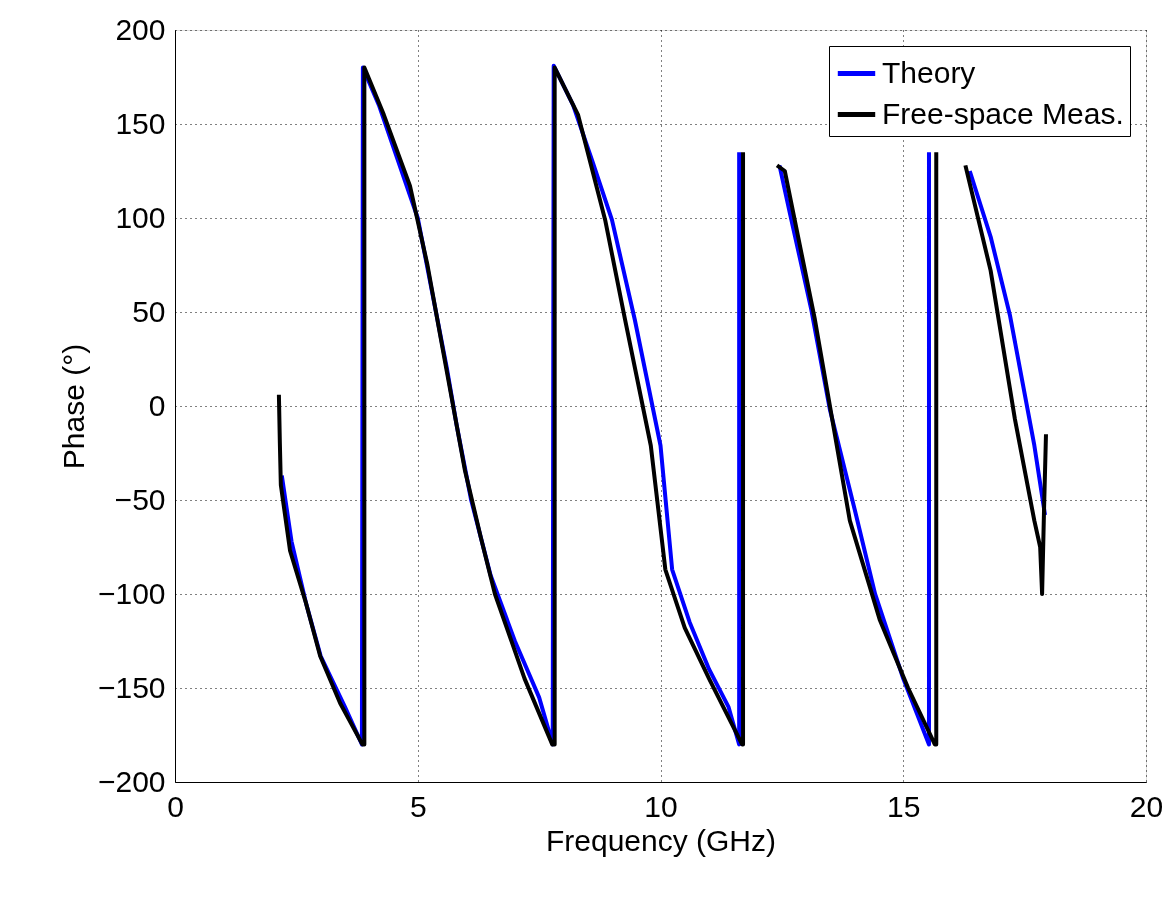 Image resolution: width=1172 pixels, height=898 pixels. I want to click on y-tick-label: −200, so click(131, 781).